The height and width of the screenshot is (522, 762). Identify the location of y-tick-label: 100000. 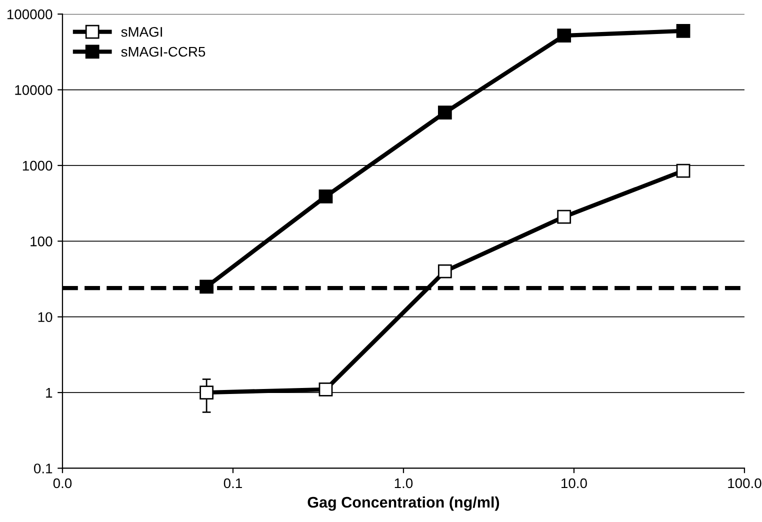
(29, 14).